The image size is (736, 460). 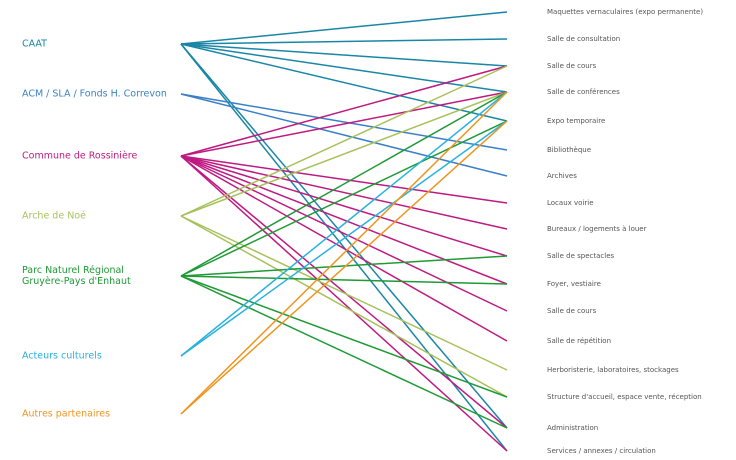 I want to click on target-label: Administration, so click(x=573, y=428).